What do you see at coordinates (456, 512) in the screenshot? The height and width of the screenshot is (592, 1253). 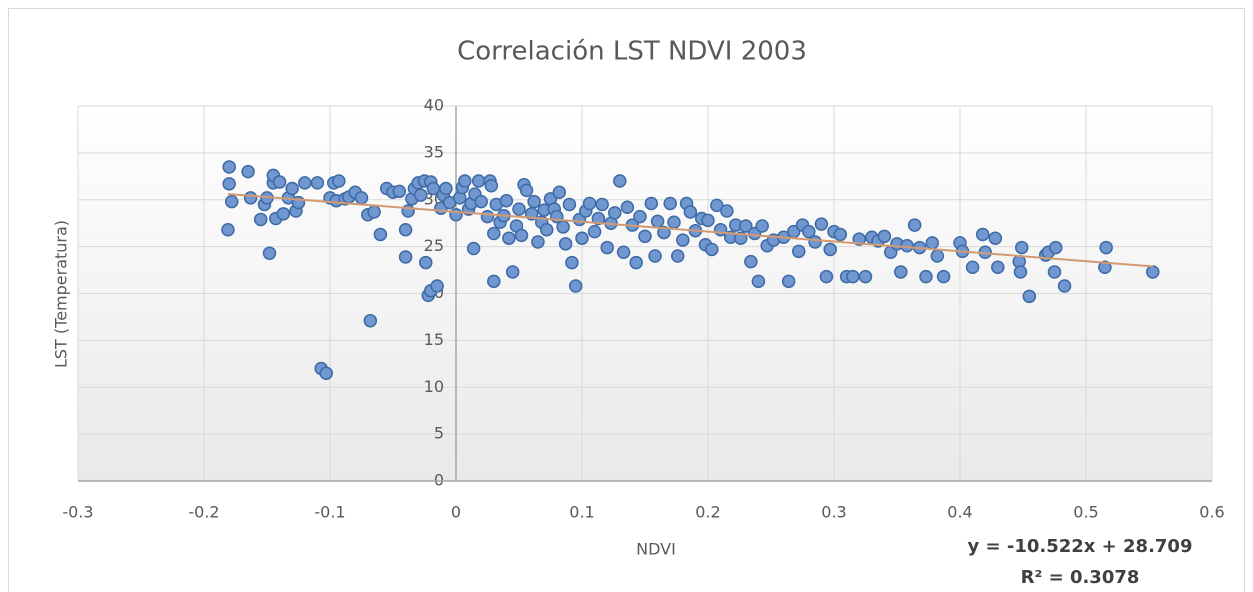 I see `x-tick-label: 0` at bounding box center [456, 512].